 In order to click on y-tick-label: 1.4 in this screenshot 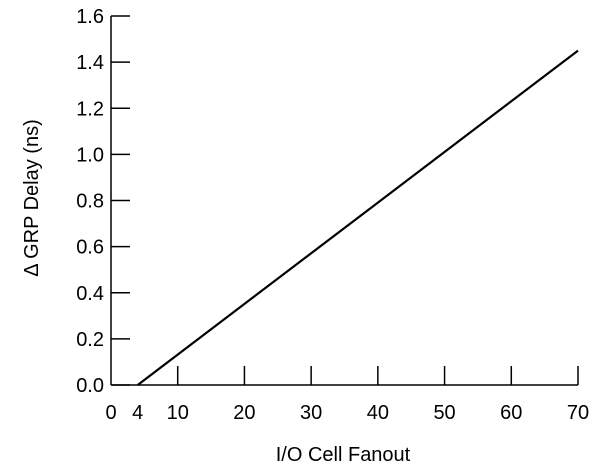, I will do `click(90, 63)`.